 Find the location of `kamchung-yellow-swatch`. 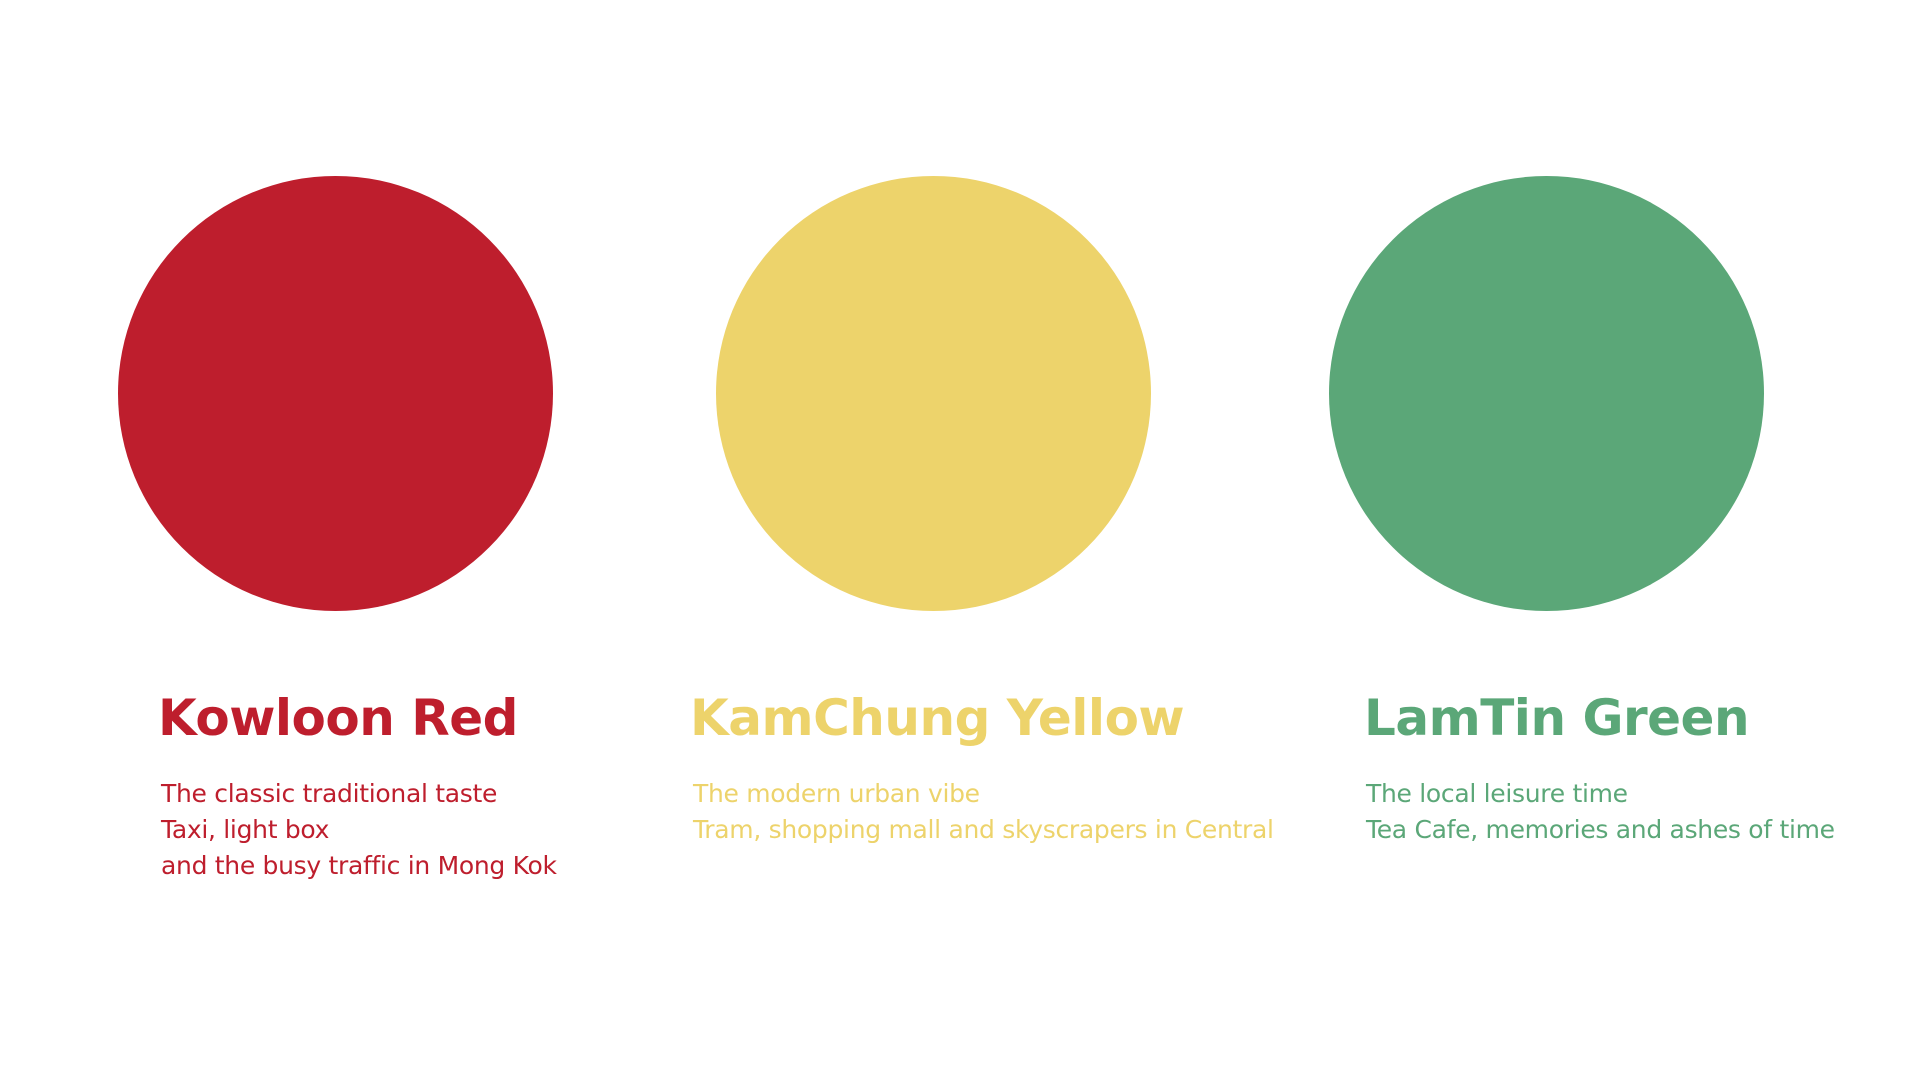

kamchung-yellow-swatch is located at coordinates (933, 393).